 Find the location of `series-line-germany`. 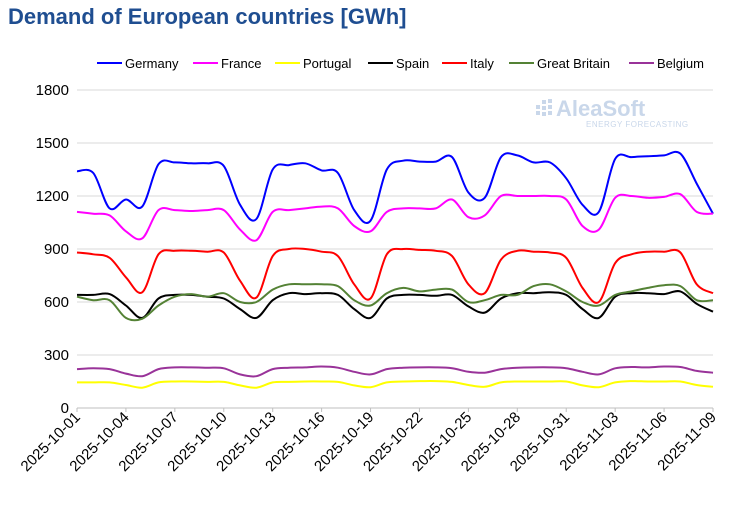

series-line-germany is located at coordinates (395, 187).